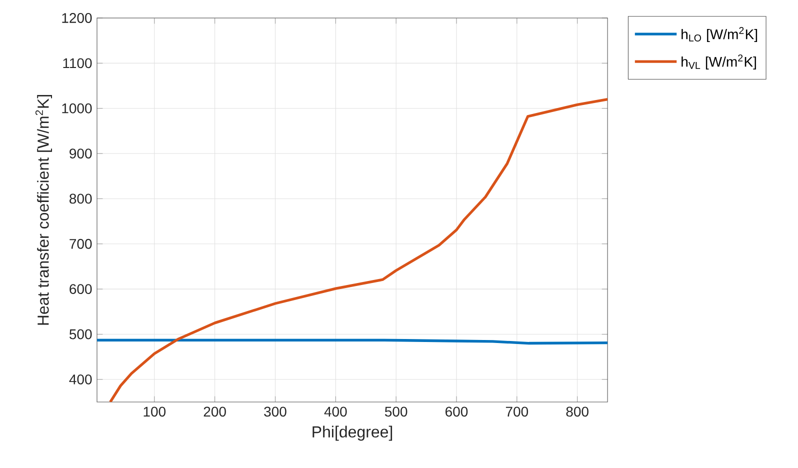 Image resolution: width=798 pixels, height=468 pixels. What do you see at coordinates (517, 411) in the screenshot?
I see `x-tick-label: 700` at bounding box center [517, 411].